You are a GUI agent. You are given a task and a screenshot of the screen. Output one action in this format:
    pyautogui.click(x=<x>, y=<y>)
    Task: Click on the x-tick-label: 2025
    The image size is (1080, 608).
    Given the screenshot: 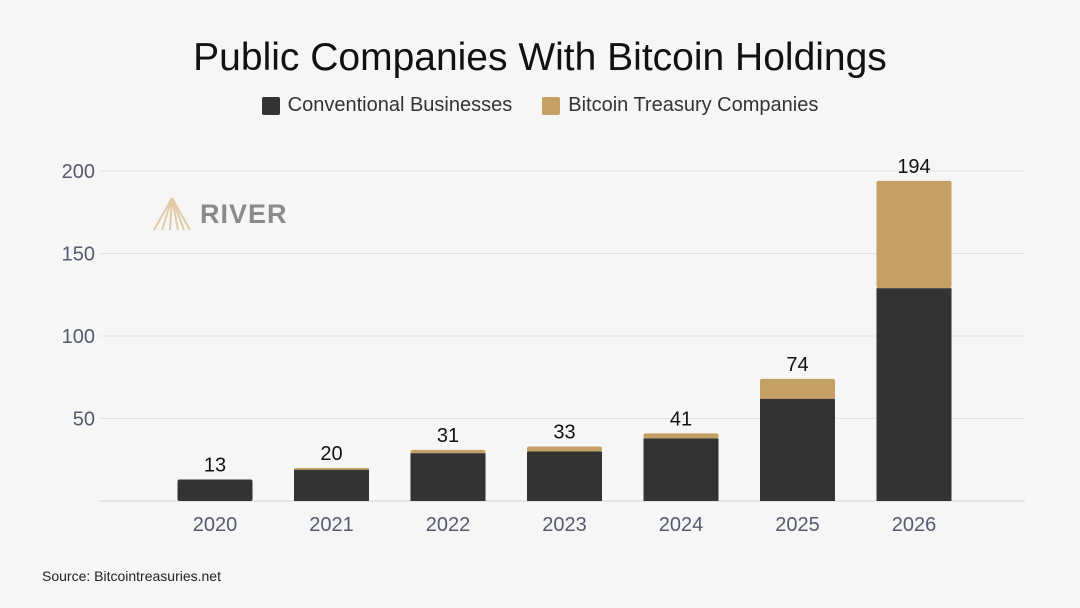 What is the action you would take?
    pyautogui.click(x=797, y=525)
    